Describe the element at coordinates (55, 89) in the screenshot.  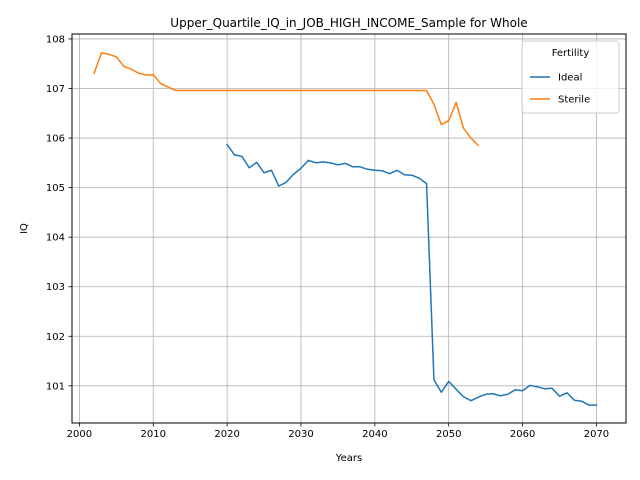
I see `y-tick-label: 107` at that location.